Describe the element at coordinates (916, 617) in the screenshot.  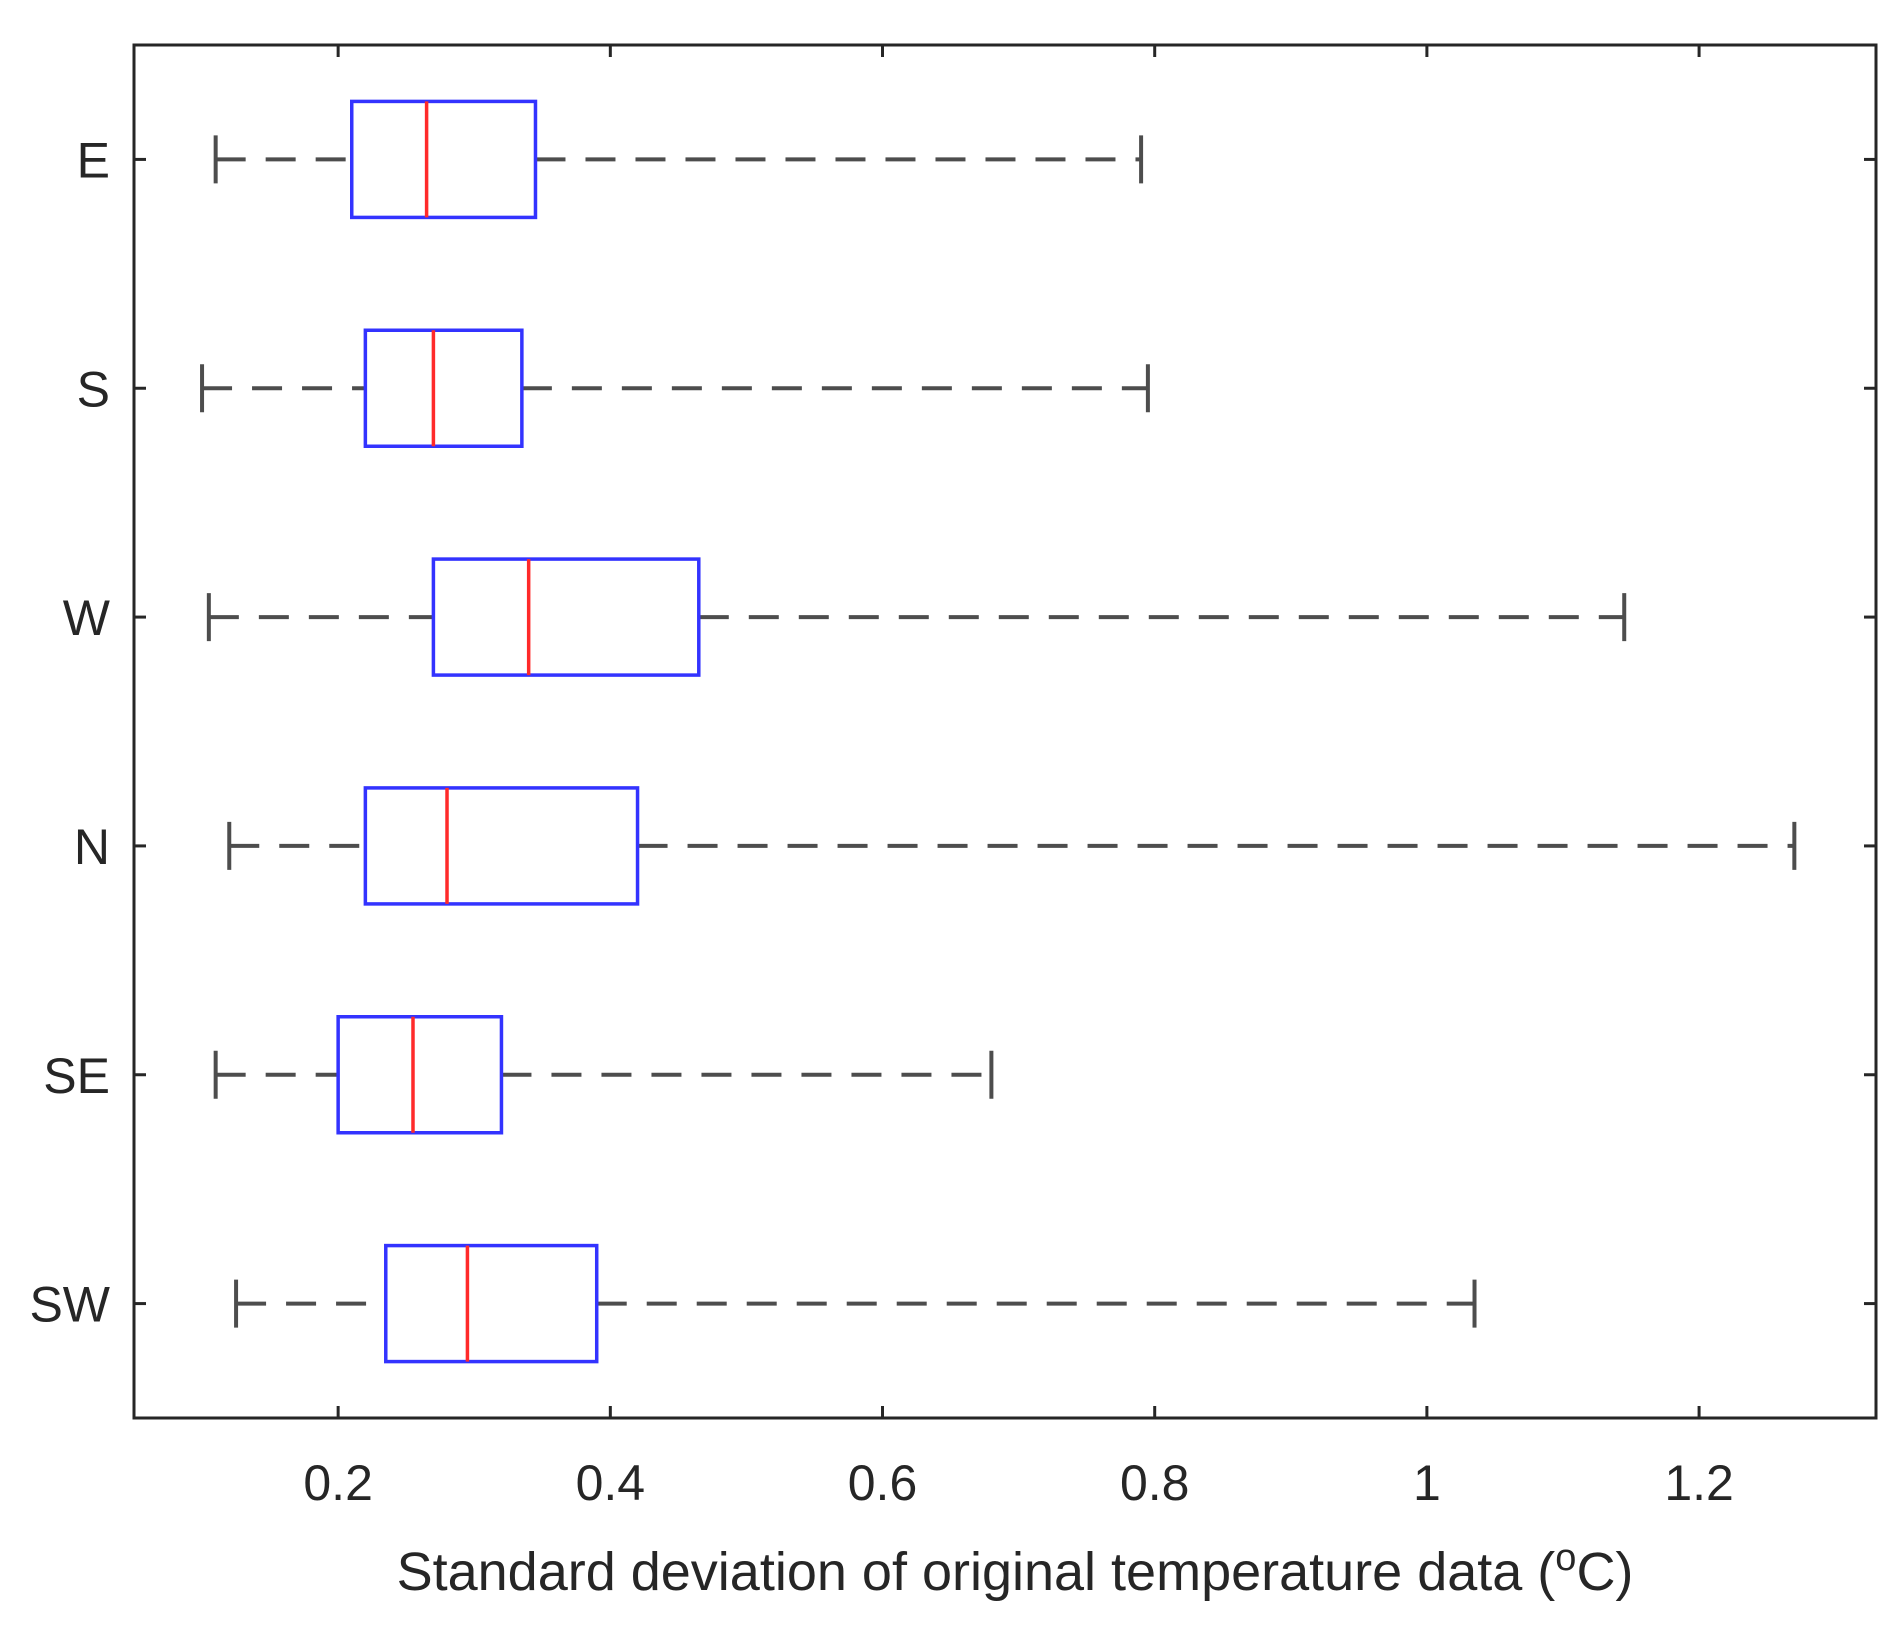
I see `box-group-w` at that location.